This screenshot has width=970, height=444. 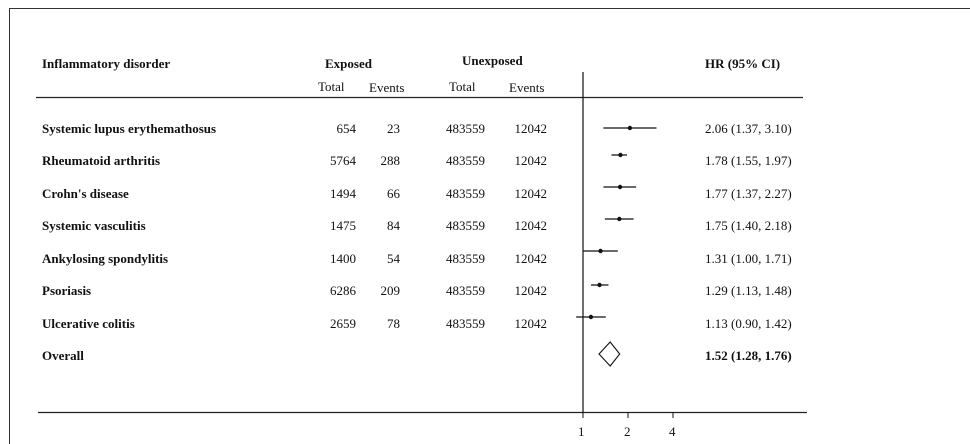 What do you see at coordinates (346, 128) in the screenshot?
I see `row-exposed-total: 654` at bounding box center [346, 128].